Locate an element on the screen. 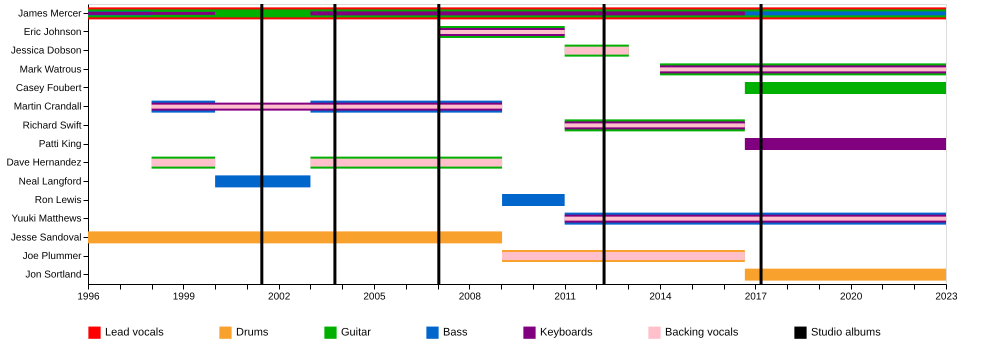 The width and height of the screenshot is (1000, 340). y-tick-label: Jessica Dobson is located at coordinates (46, 51).